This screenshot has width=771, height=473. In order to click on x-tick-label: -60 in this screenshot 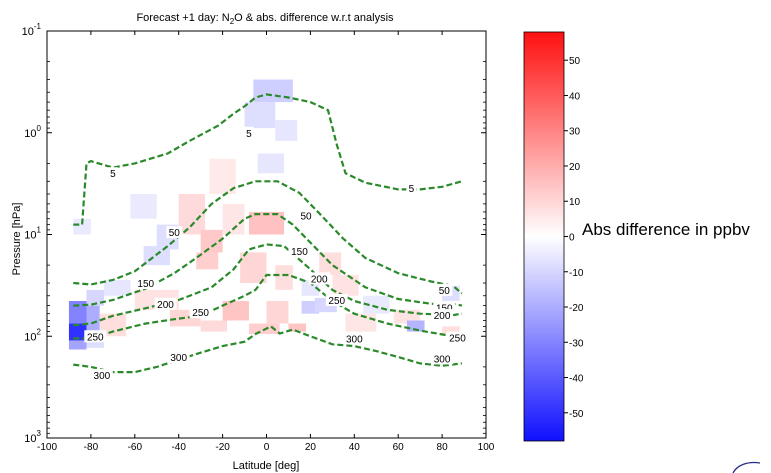, I will do `click(135, 447)`.